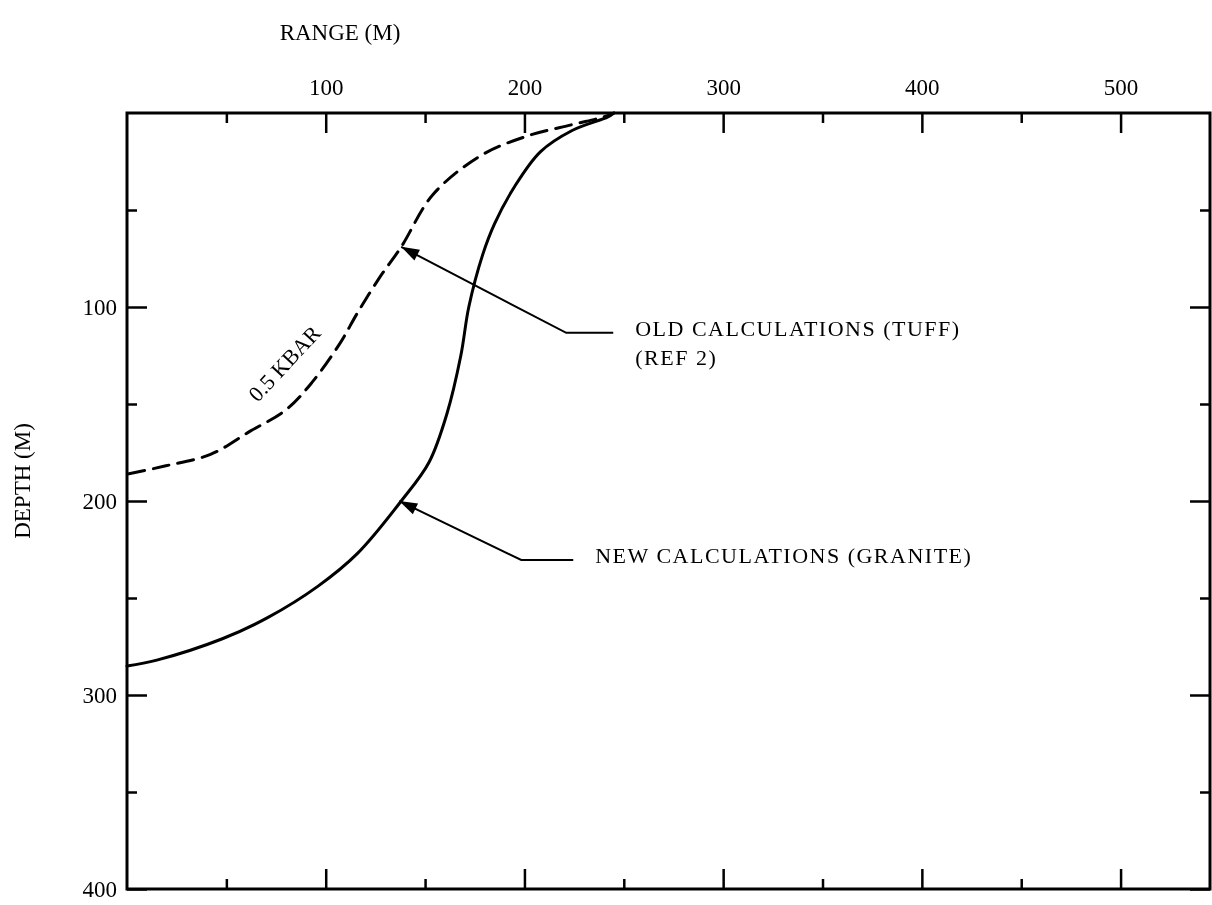  What do you see at coordinates (99, 695) in the screenshot?
I see `y-tick-label: 300` at bounding box center [99, 695].